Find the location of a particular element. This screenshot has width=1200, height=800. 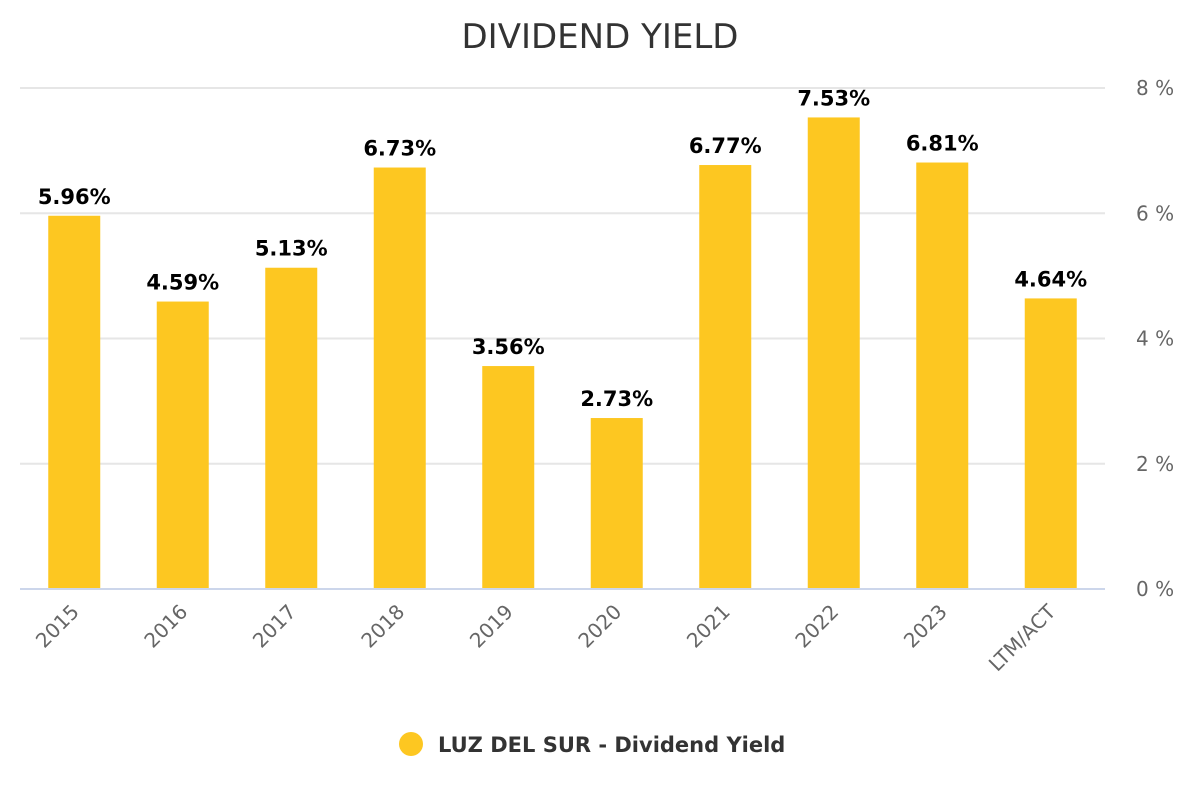

data-label: 6.81% is located at coordinates (942, 144).